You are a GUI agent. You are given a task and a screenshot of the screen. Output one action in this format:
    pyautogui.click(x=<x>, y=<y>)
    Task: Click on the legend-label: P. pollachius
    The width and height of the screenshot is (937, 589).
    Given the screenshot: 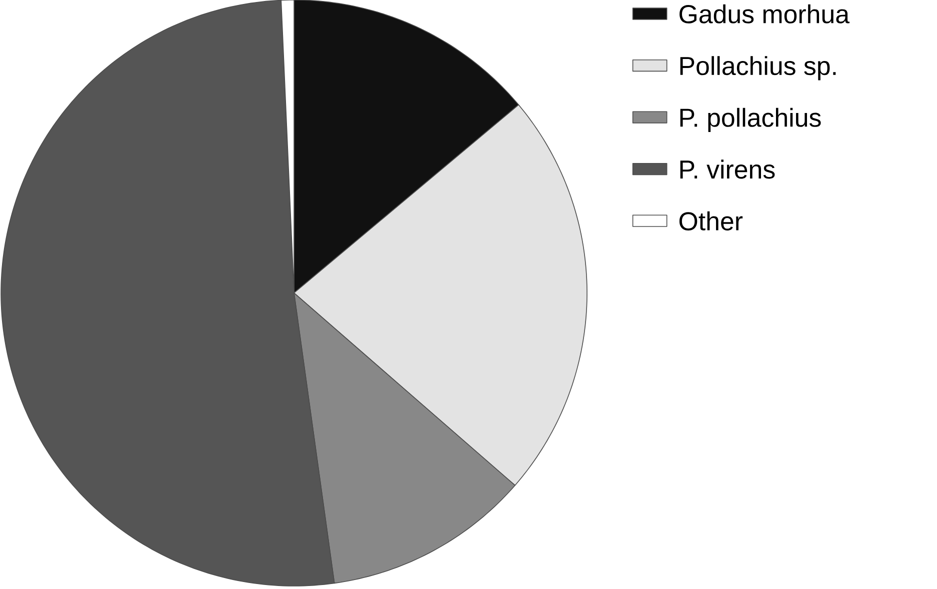 What is the action you would take?
    pyautogui.click(x=750, y=120)
    